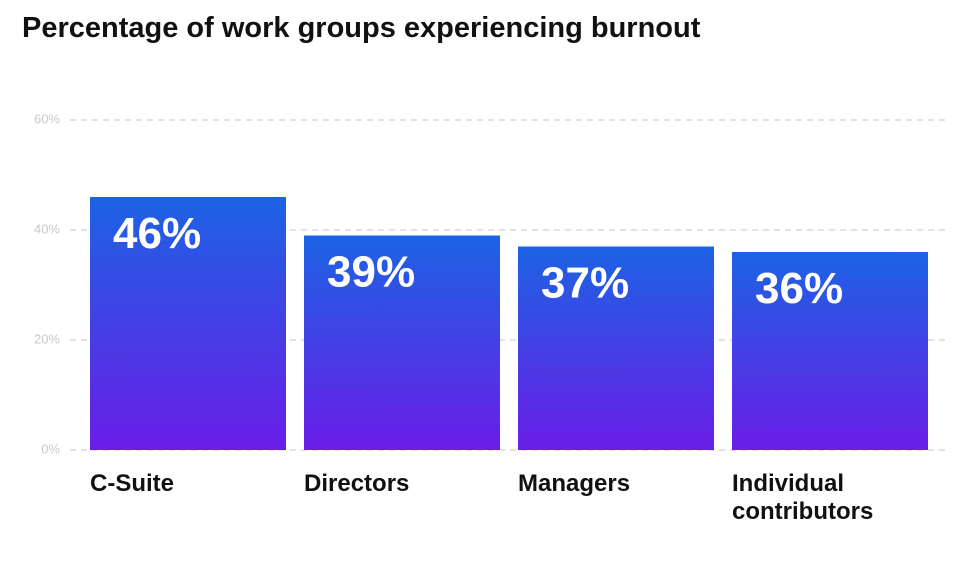 This screenshot has width=979, height=566. What do you see at coordinates (585, 283) in the screenshot?
I see `value-label: 37%` at bounding box center [585, 283].